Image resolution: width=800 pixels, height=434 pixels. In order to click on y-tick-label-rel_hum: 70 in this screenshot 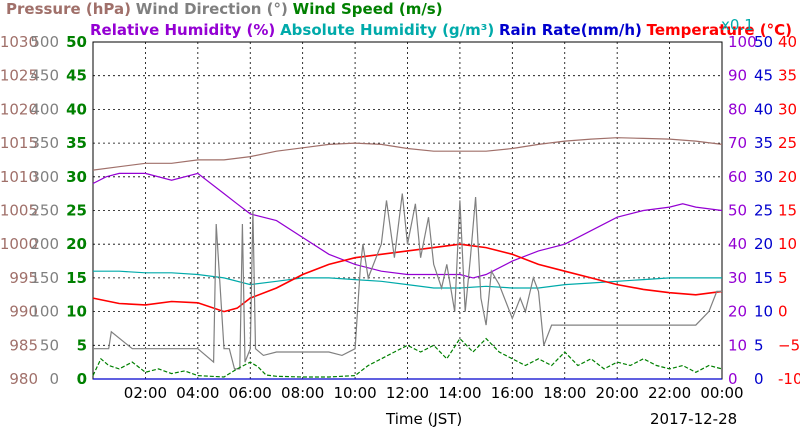, I will do `click(737, 143)`.